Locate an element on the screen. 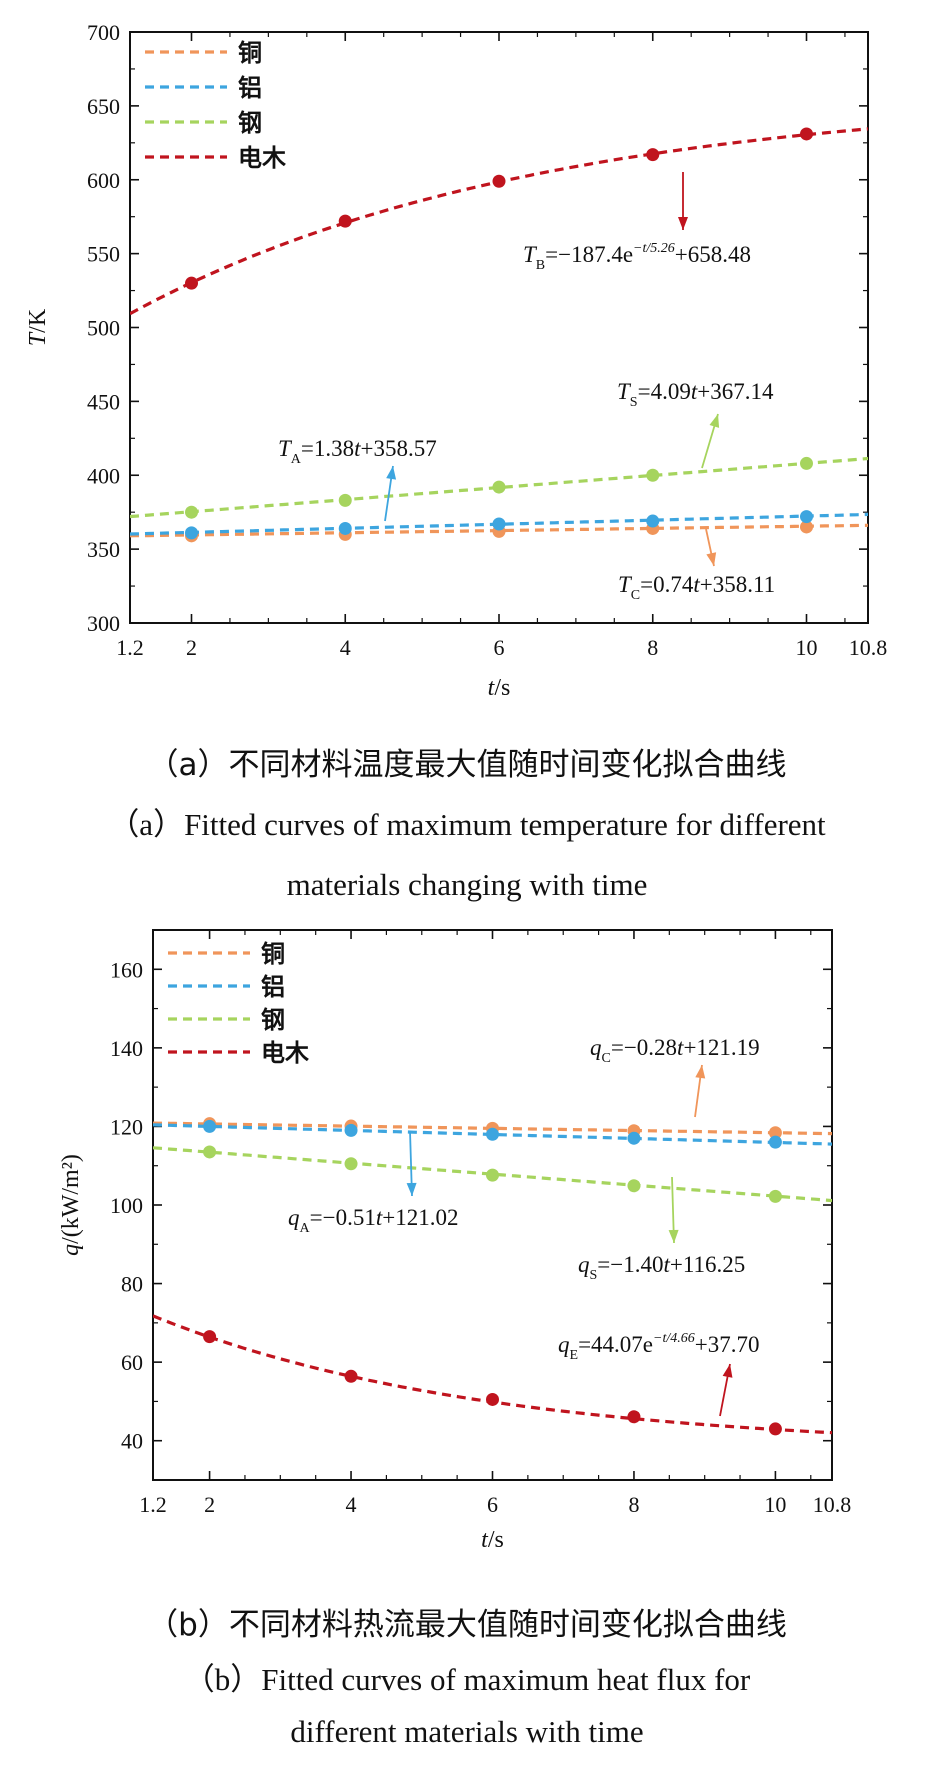 This screenshot has height=1770, width=934. y-tick-label: 120 is located at coordinates (126, 1126).